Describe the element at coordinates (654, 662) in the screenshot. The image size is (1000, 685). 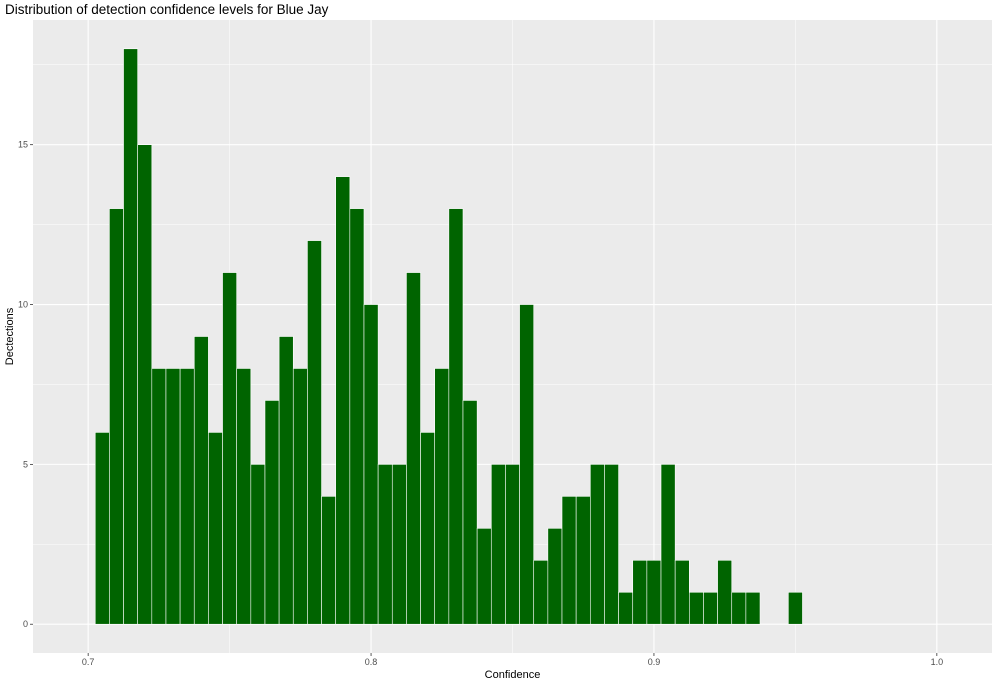
I see `x-tick-label: 0.9` at that location.